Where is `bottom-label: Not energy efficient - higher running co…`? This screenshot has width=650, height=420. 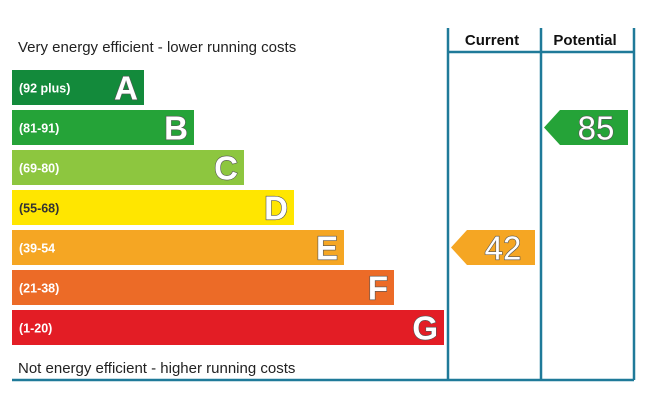 bottom-label: Not energy efficient - higher running co… is located at coordinates (156, 368).